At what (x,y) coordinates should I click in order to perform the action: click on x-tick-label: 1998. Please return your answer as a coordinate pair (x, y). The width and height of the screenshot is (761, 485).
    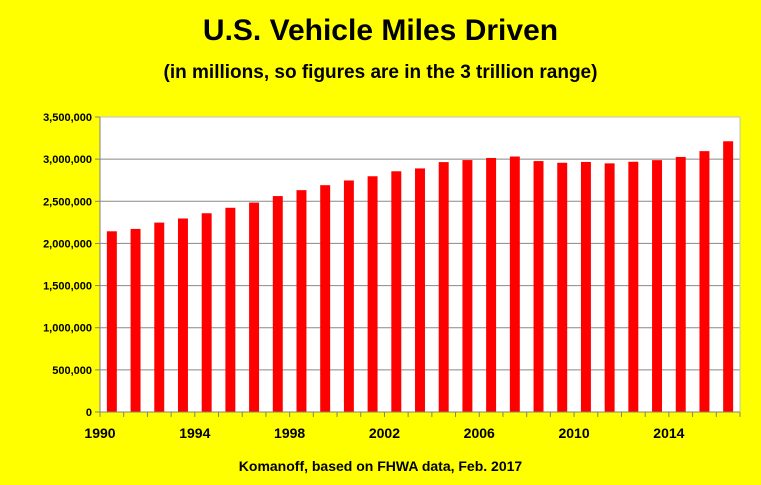
    Looking at the image, I should click on (289, 433).